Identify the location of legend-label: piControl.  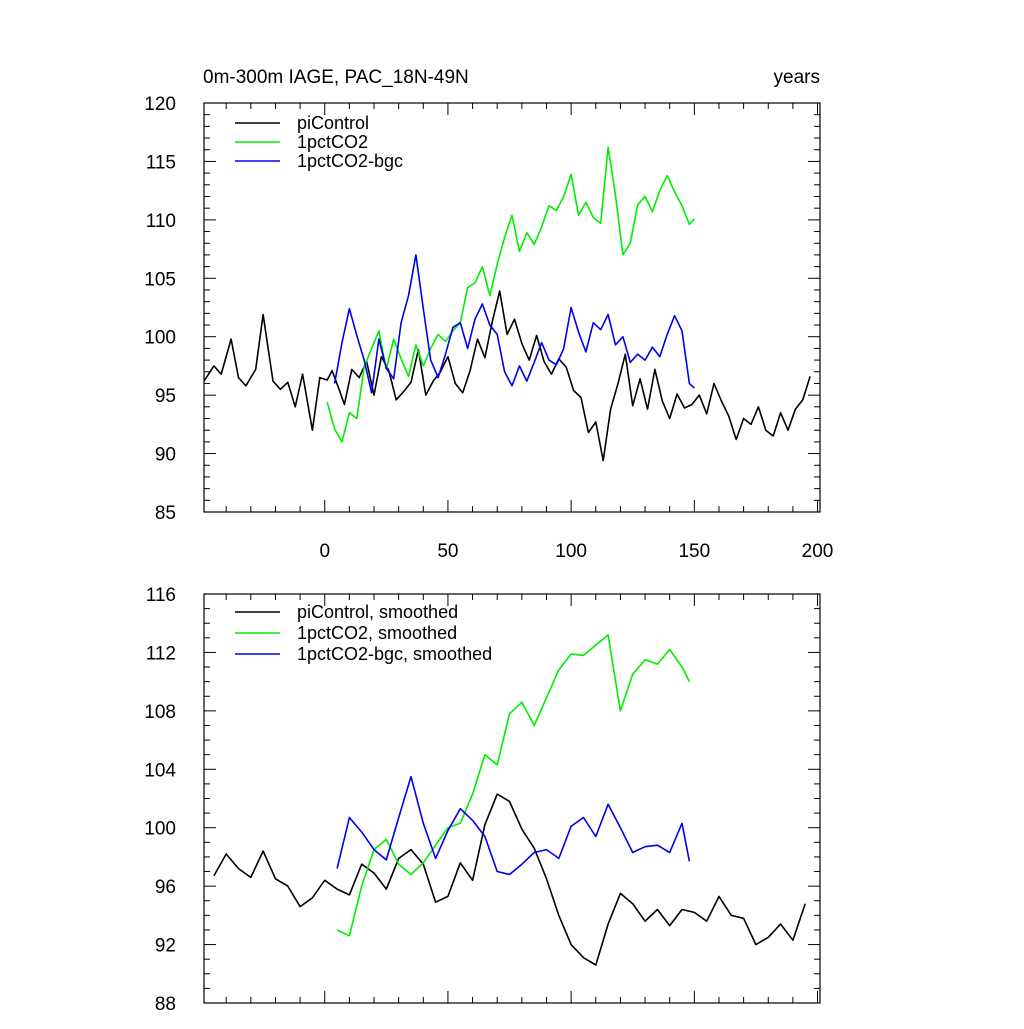
(333, 123).